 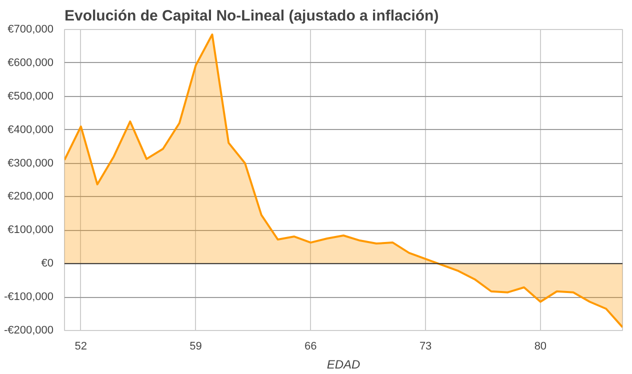 What do you see at coordinates (31, 96) in the screenshot?
I see `y-tick-label: €500,000` at bounding box center [31, 96].